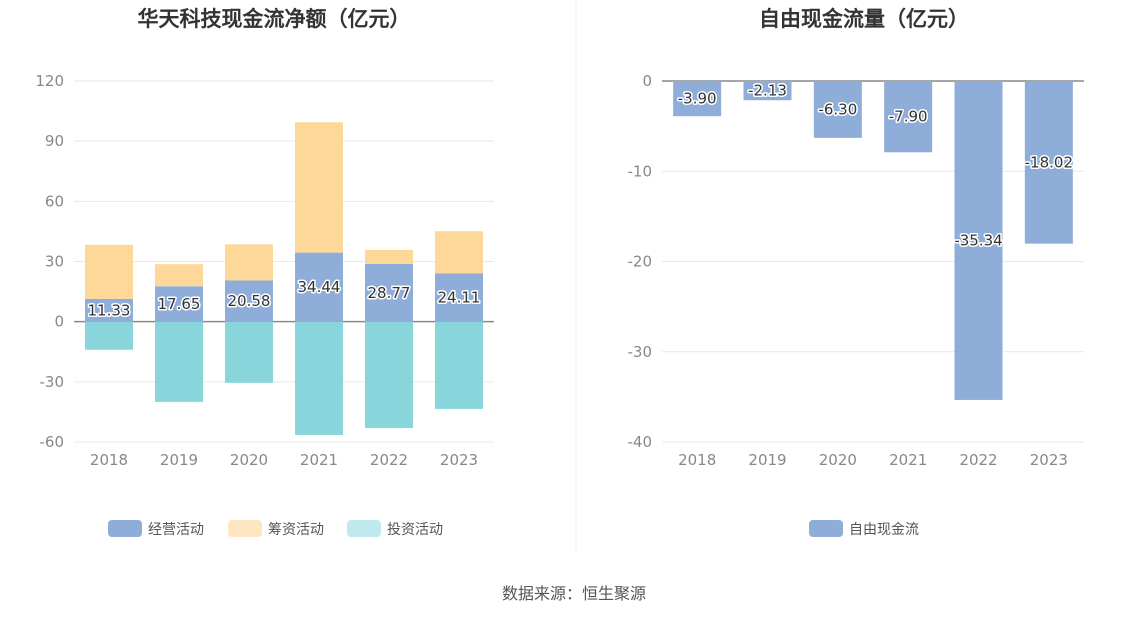 This screenshot has width=1148, height=623. What do you see at coordinates (54, 201) in the screenshot?
I see `y-tick-label: 60` at bounding box center [54, 201].